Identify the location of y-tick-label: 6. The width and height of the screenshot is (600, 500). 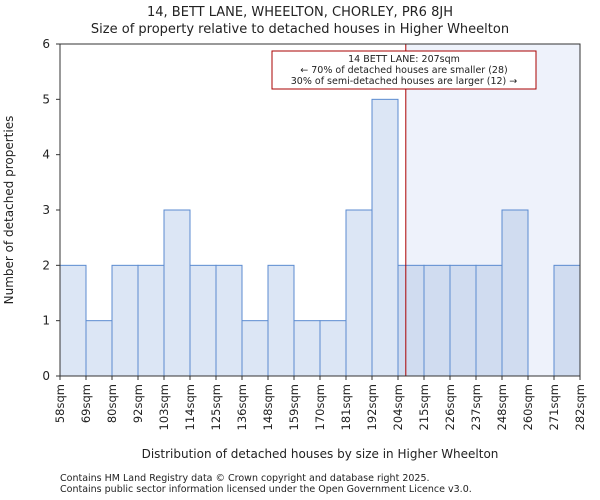
(46, 44).